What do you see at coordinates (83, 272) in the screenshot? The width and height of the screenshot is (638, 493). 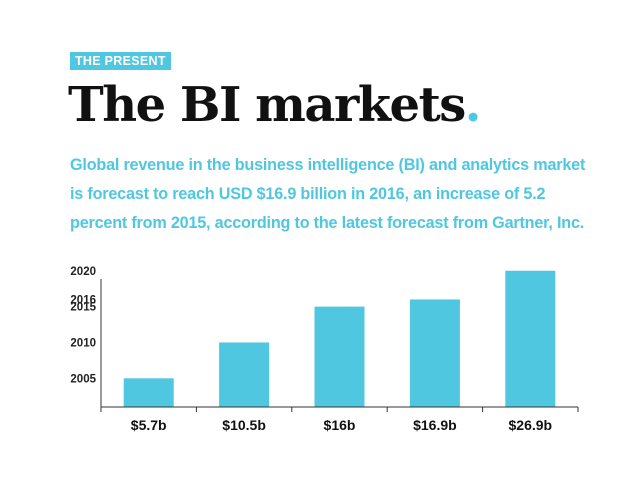 I see `y-tick-label: 2020` at bounding box center [83, 272].